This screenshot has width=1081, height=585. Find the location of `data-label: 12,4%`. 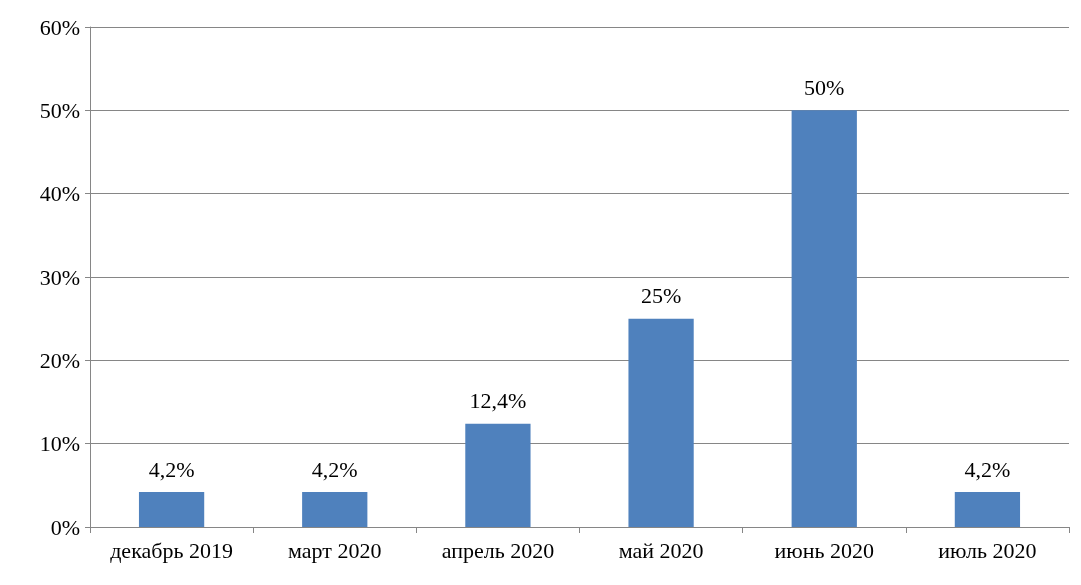

data-label: 12,4% is located at coordinates (498, 401).